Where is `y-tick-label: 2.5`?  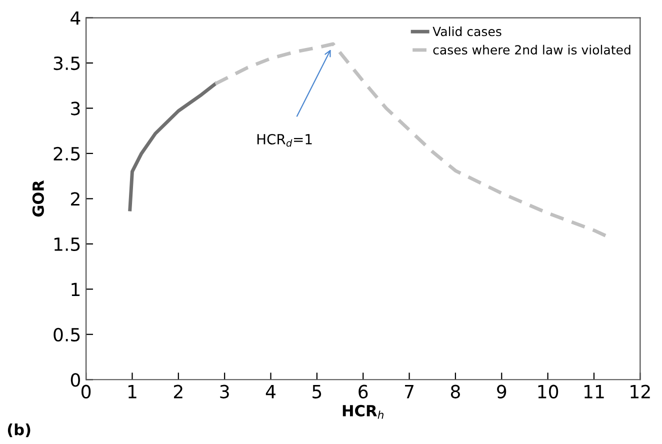
y-tick-label: 2.5 is located at coordinates (67, 153).